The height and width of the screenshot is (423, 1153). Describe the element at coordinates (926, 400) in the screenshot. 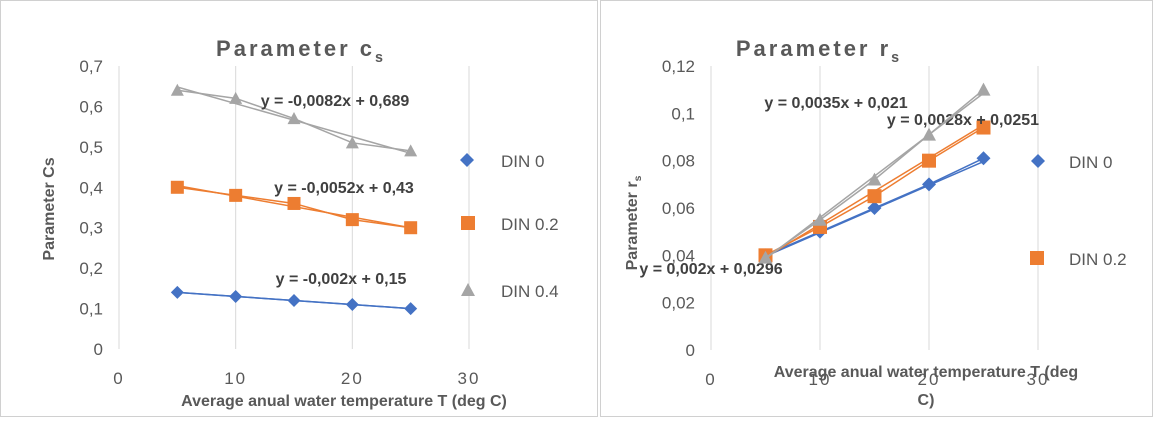

I see `x-axis-title-line2: C)` at that location.